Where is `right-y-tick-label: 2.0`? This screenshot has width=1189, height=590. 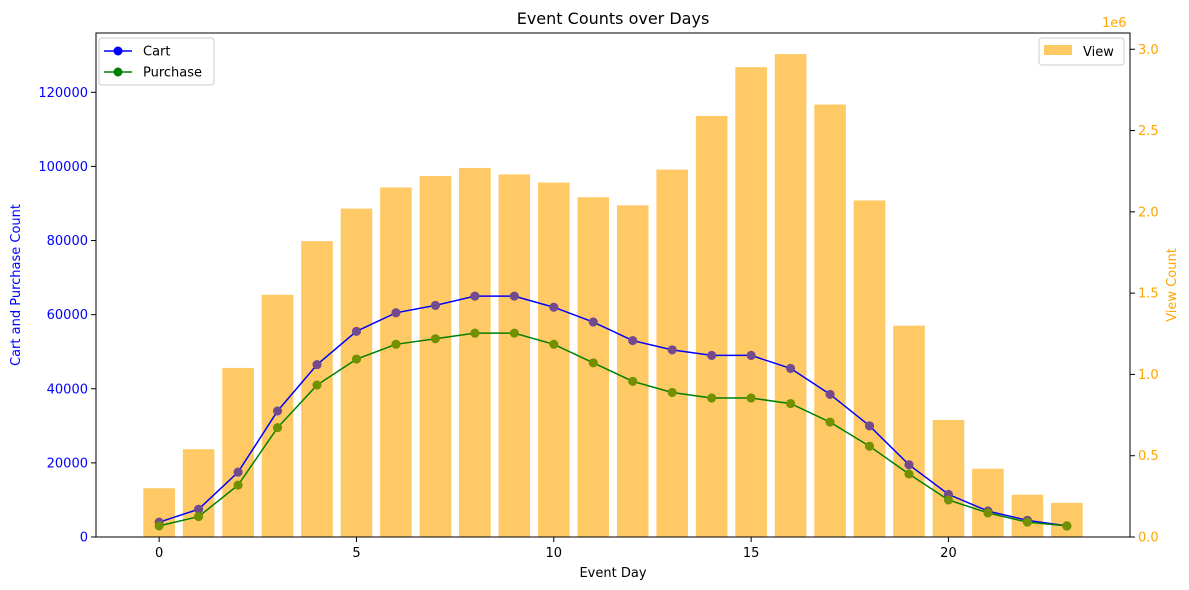
right-y-tick-label: 2.0 is located at coordinates (1148, 212).